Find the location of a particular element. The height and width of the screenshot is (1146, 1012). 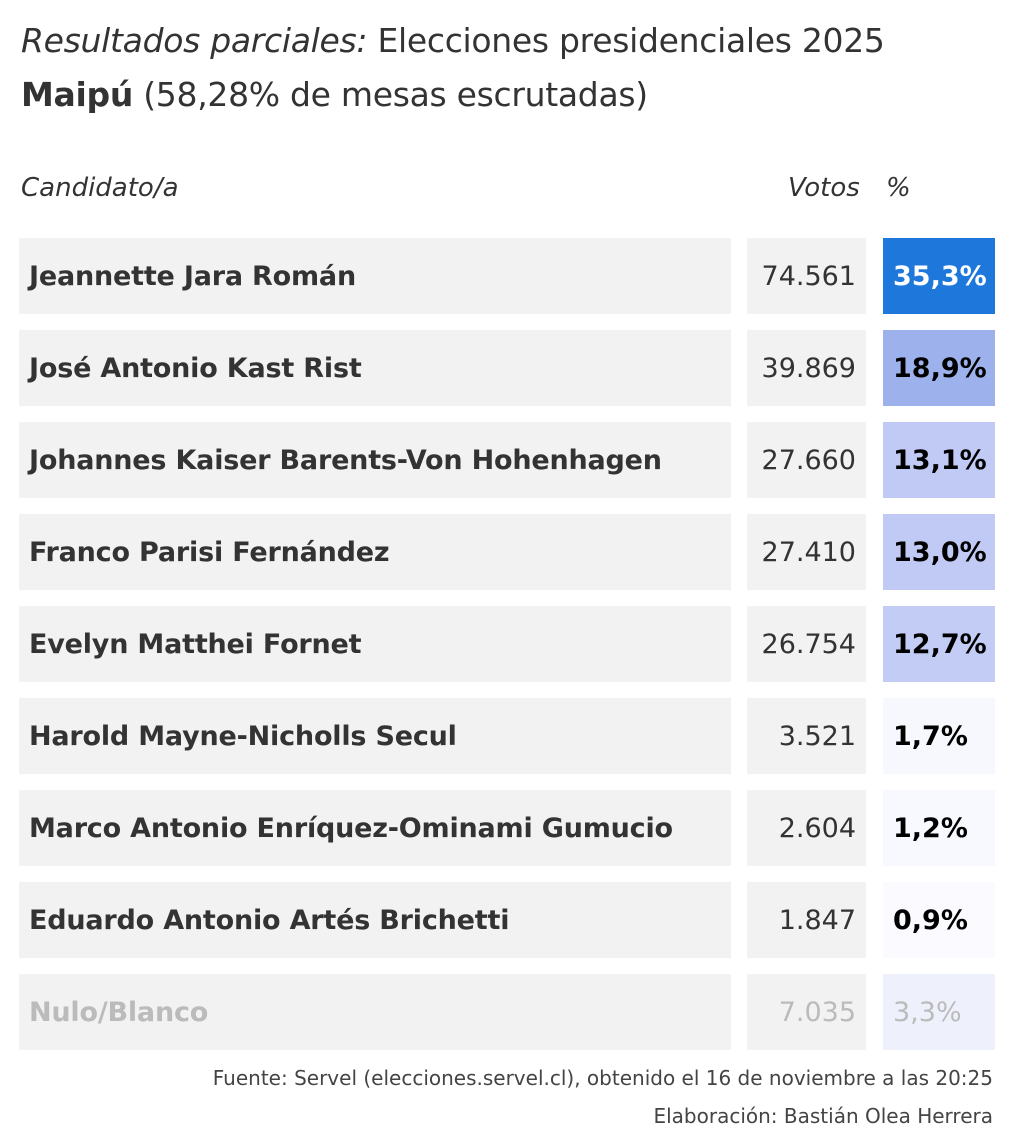

table-row: José Antonio Kast Rist 39.869 18,9% is located at coordinates (506, 368).